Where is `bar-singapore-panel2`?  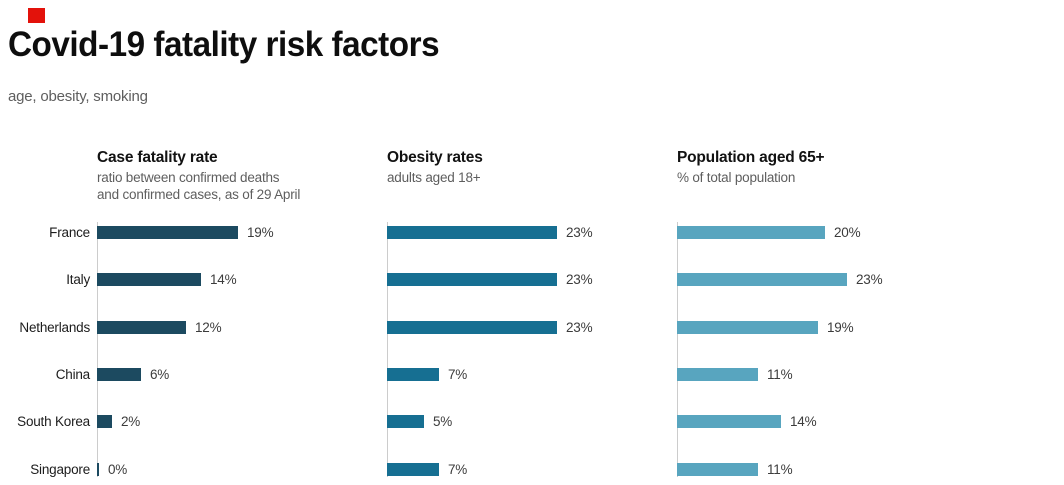 bar-singapore-panel2 is located at coordinates (413, 469).